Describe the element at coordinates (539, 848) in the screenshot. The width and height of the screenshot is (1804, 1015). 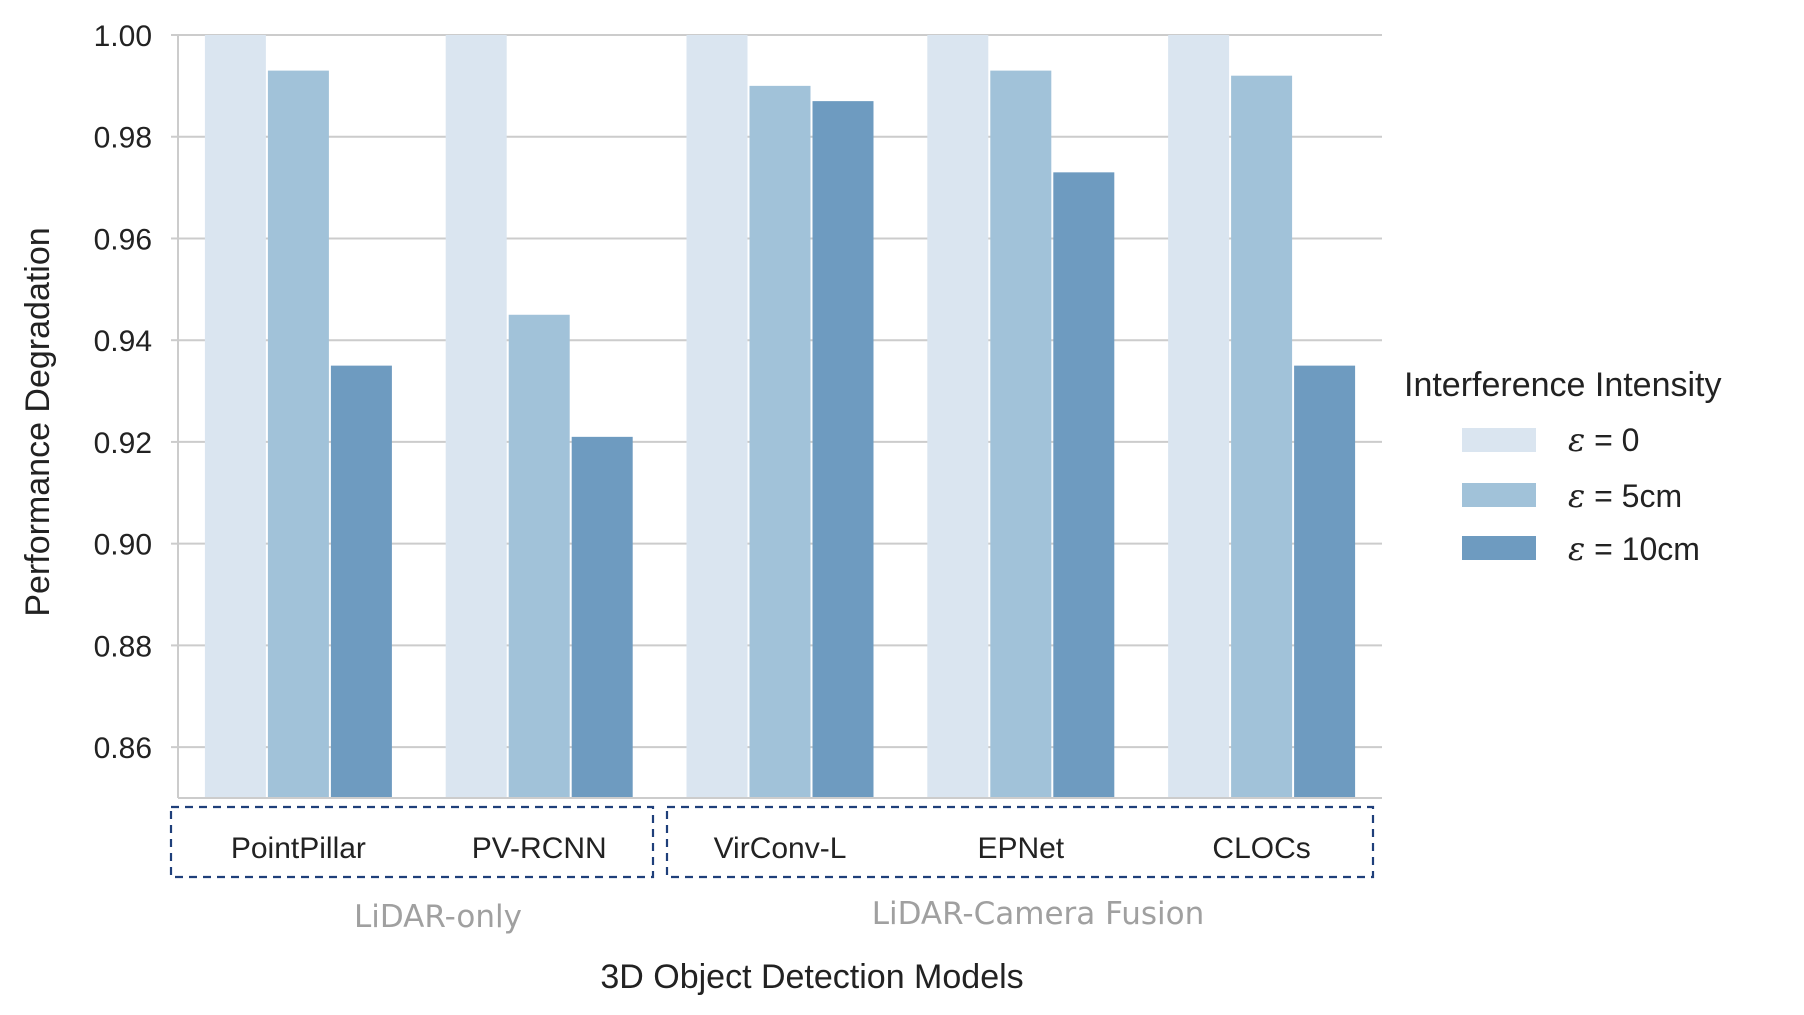
I see `x-tick-label: PV-RCNN` at that location.